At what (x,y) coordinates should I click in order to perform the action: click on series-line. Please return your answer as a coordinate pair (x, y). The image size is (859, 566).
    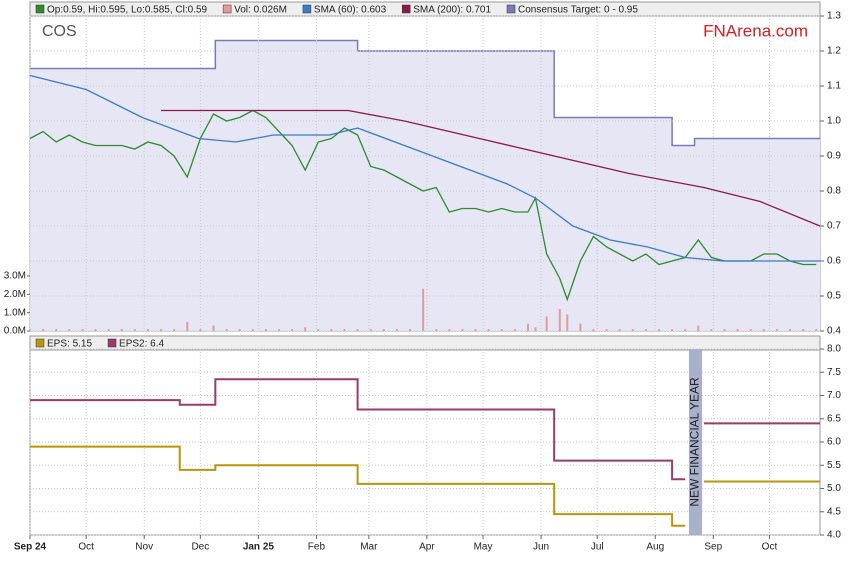
    Looking at the image, I should click on (425, 486).